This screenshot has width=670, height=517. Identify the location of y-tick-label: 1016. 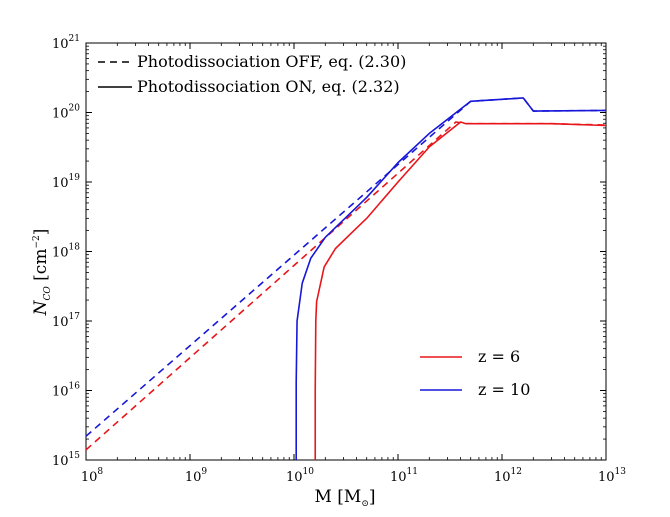
(66, 391).